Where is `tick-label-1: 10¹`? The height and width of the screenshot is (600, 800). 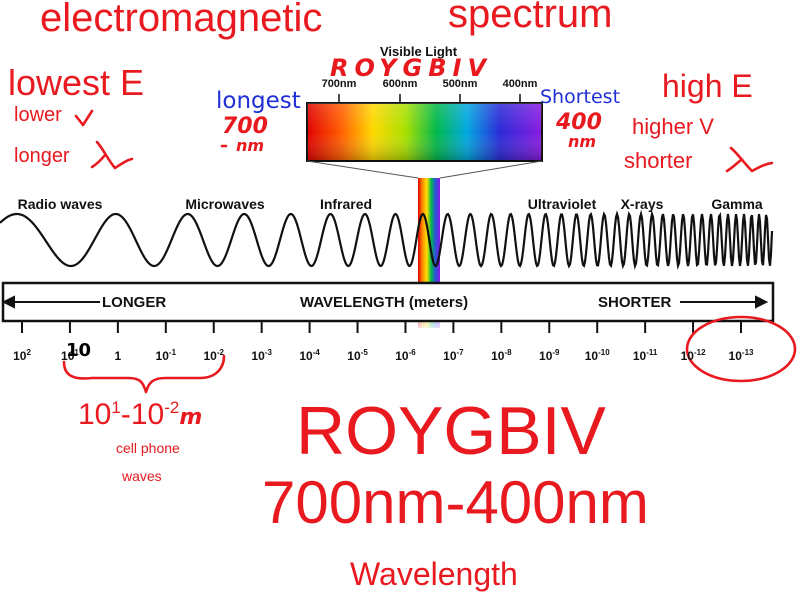 tick-label-1: 10¹ is located at coordinates (70, 355).